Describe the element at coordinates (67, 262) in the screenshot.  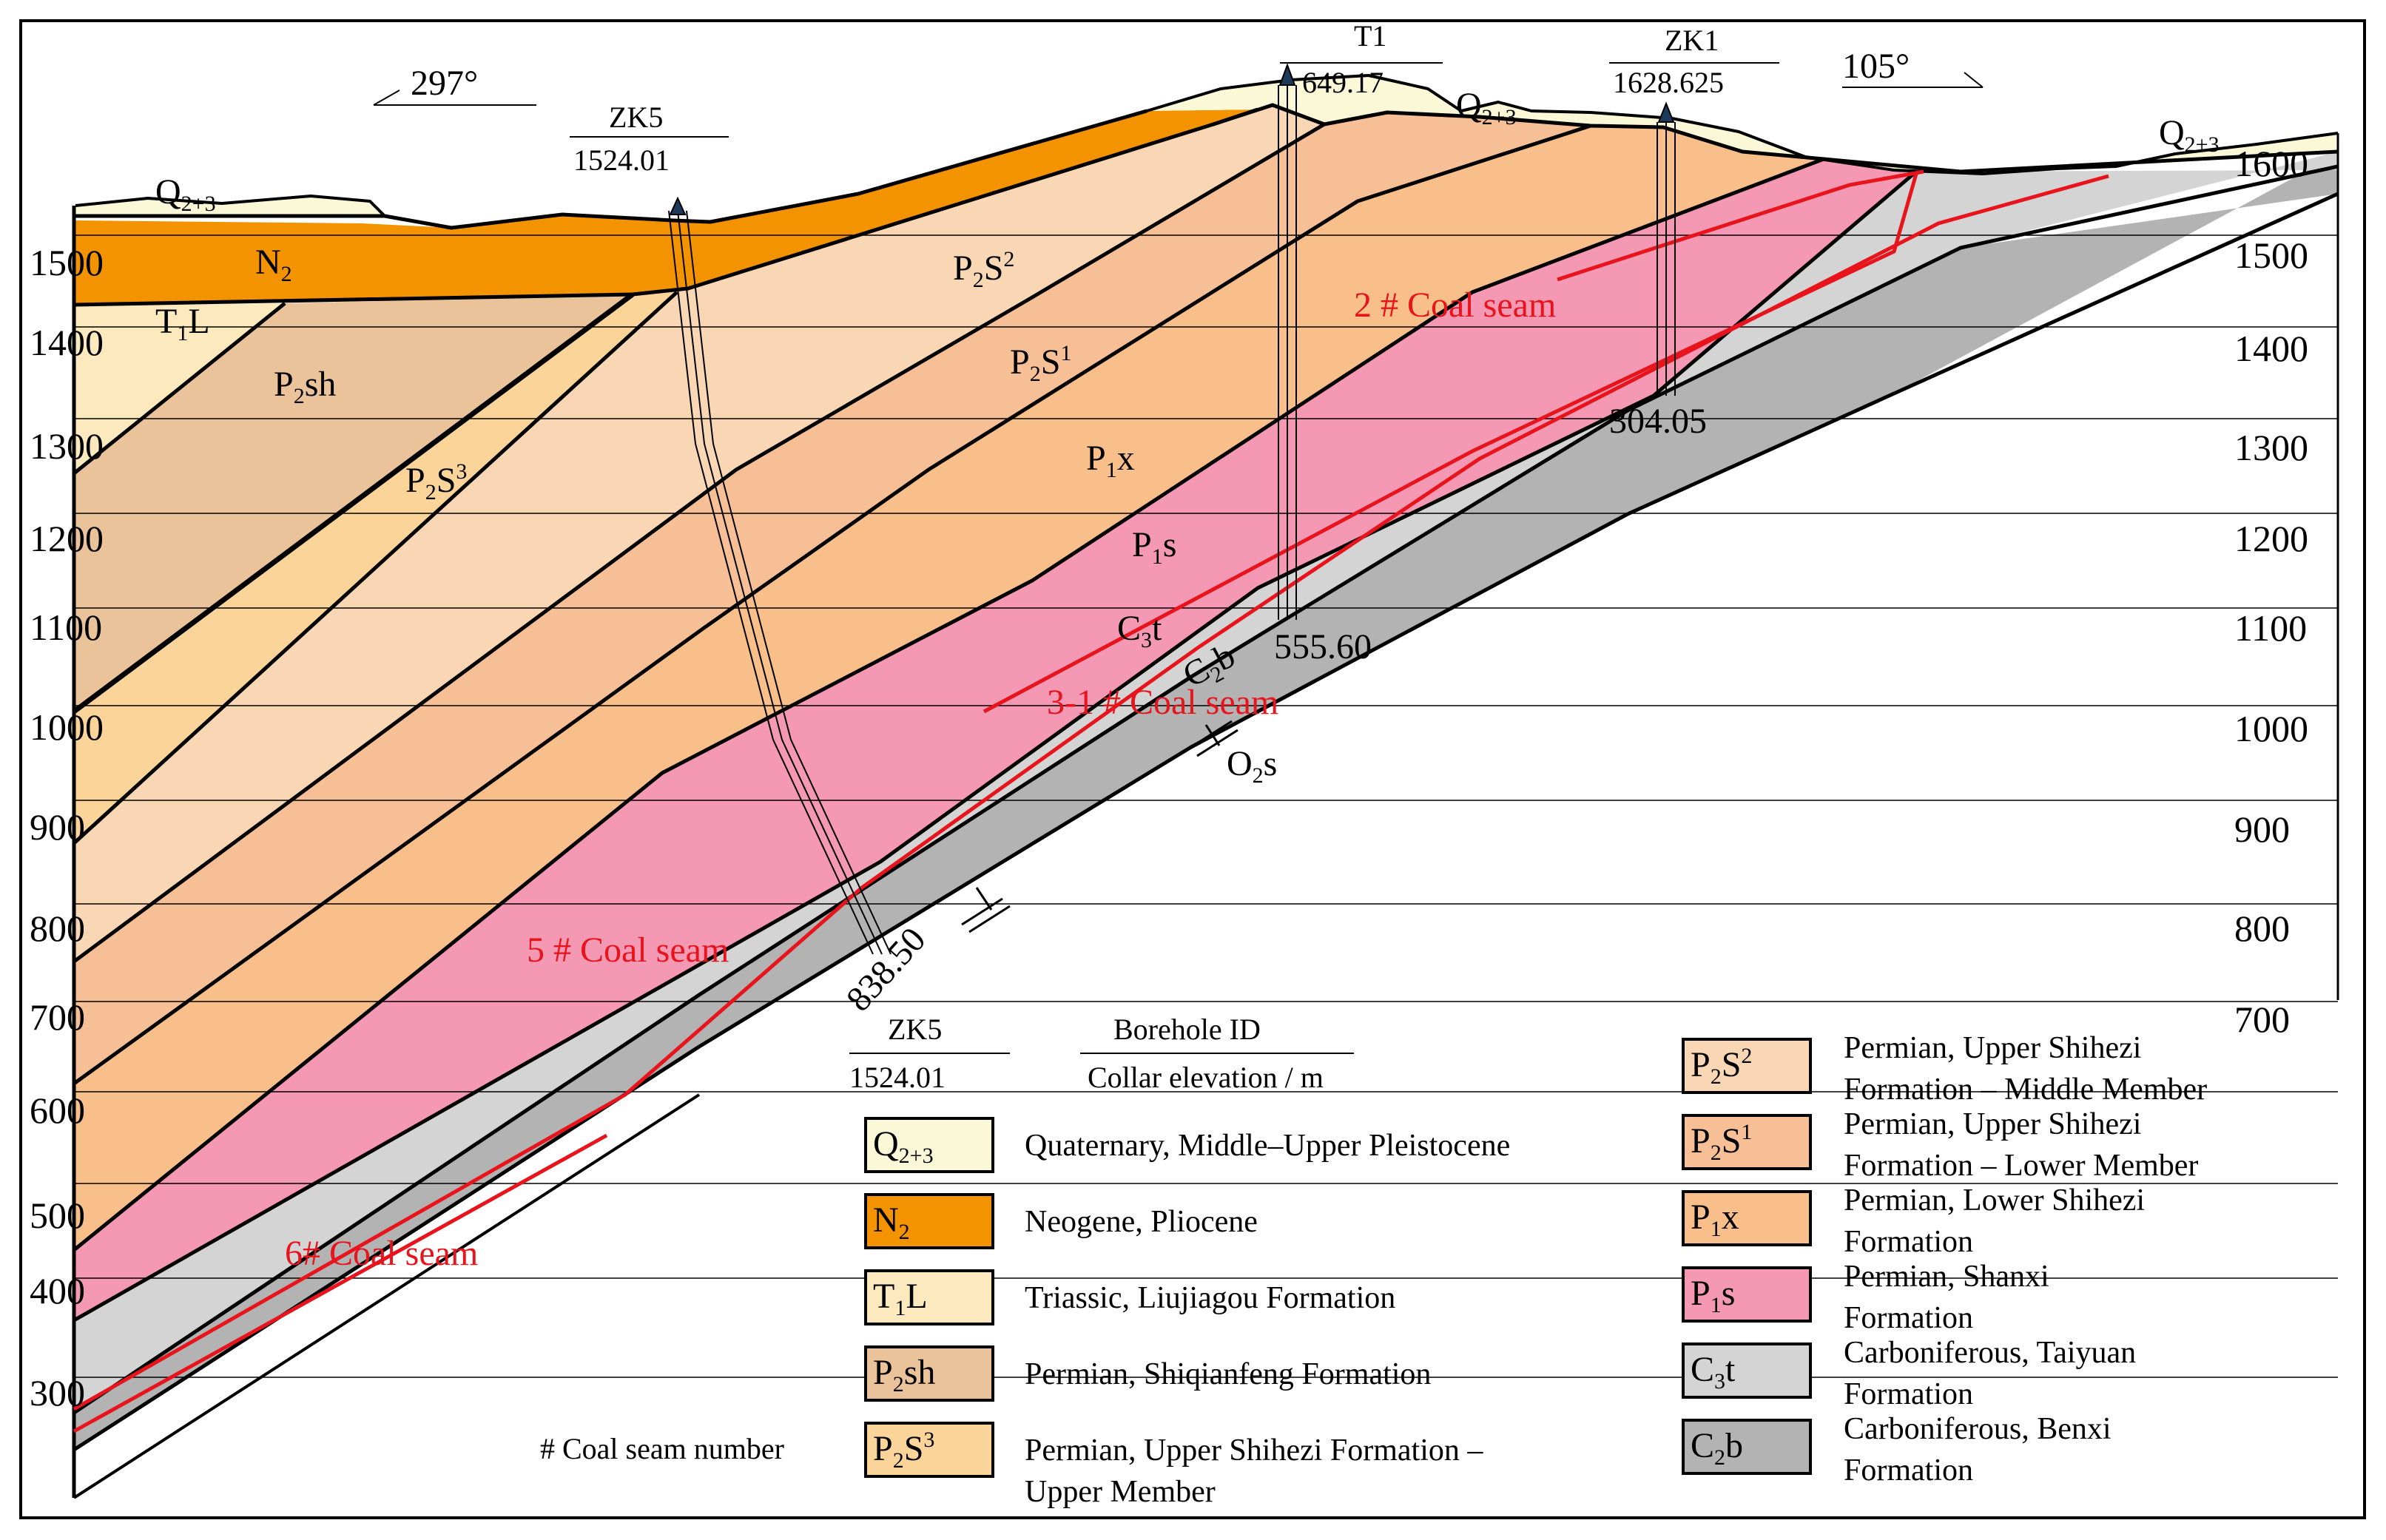
I see `elev-left: 1500` at that location.